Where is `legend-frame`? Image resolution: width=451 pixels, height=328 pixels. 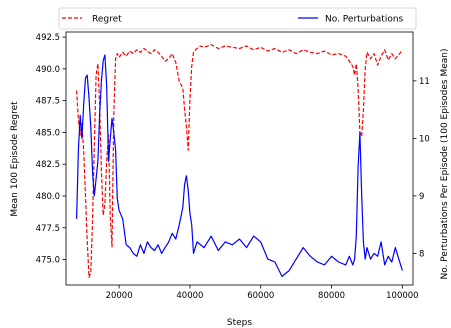
legend-frame is located at coordinates (237, 18).